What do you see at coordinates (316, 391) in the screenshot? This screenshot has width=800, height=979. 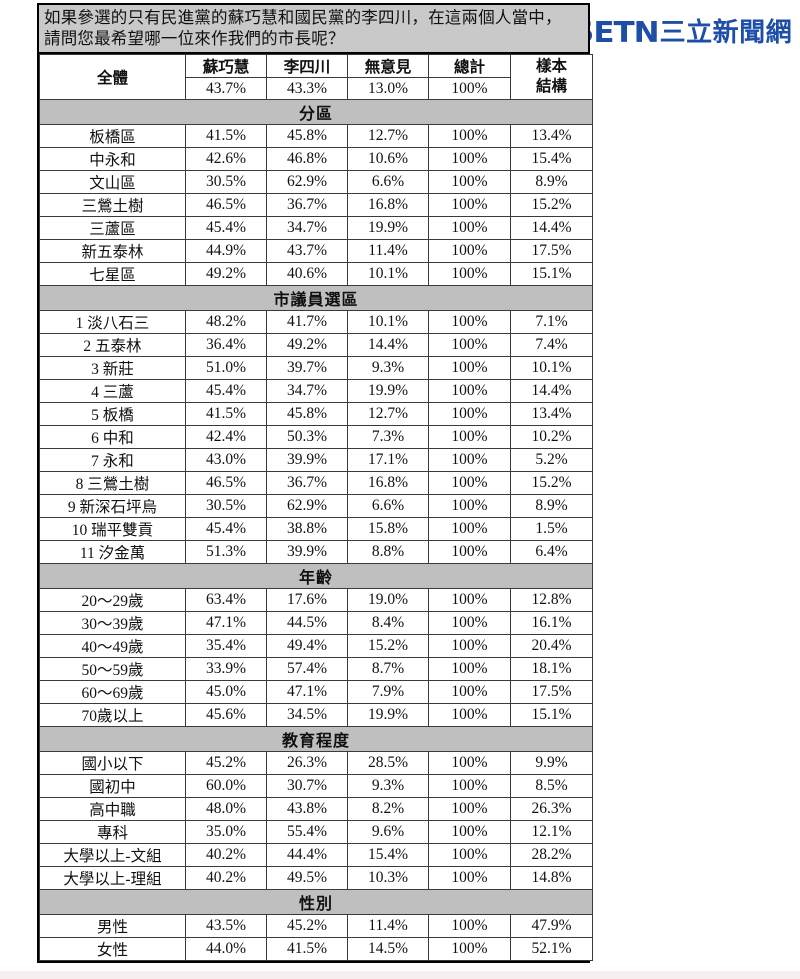 I see `table-row: 4 三蘆 45.4% 34.7% 19.9% 100% 14.4%` at bounding box center [316, 391].